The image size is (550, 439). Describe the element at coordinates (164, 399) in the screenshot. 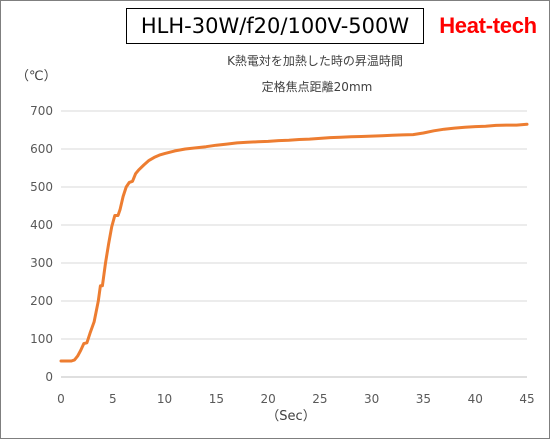

I see `x-tick-label-10: 10` at that location.